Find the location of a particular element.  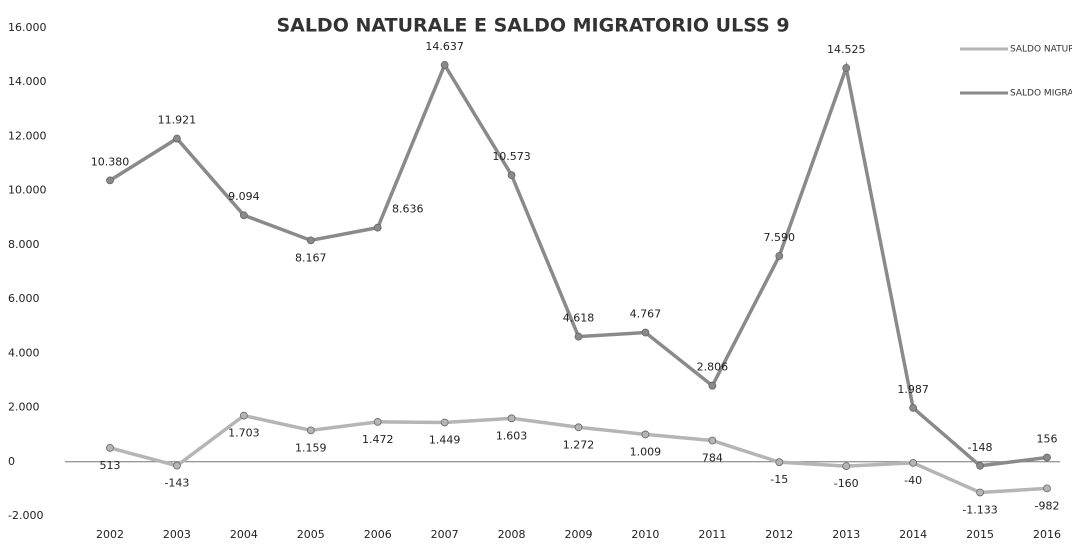

y-tick-label: 14.000 is located at coordinates (27, 81).